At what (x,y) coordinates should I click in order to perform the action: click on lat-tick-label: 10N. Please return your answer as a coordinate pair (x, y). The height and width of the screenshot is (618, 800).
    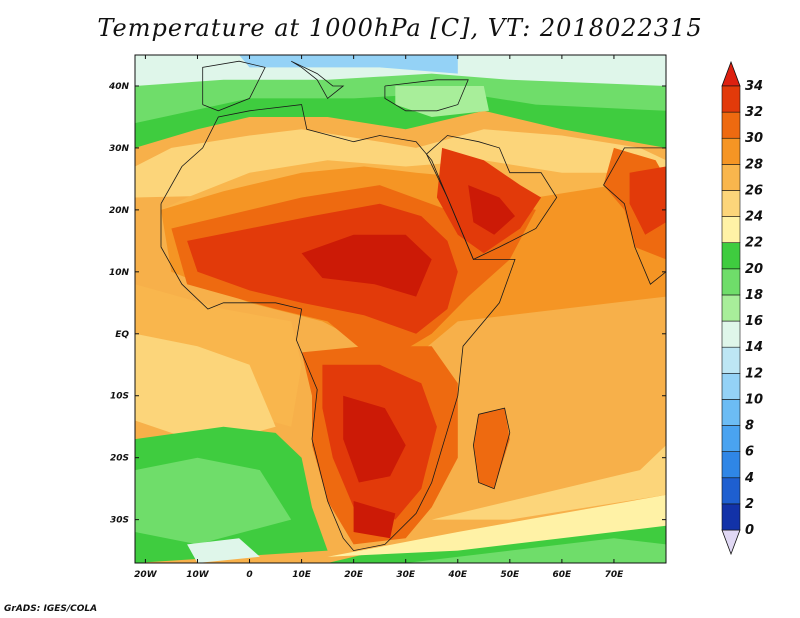
    Looking at the image, I should click on (119, 273).